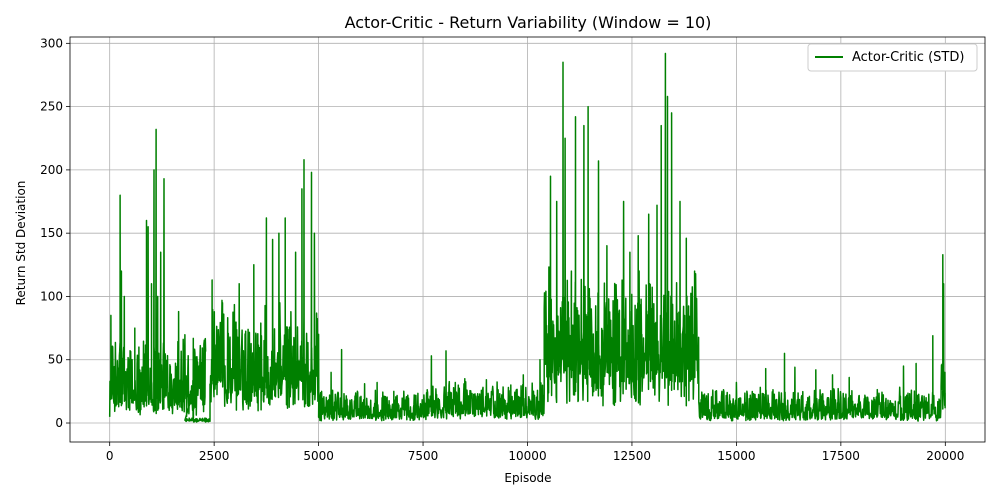  What do you see at coordinates (214, 456) in the screenshot?
I see `x-tick-label: 2500` at bounding box center [214, 456].